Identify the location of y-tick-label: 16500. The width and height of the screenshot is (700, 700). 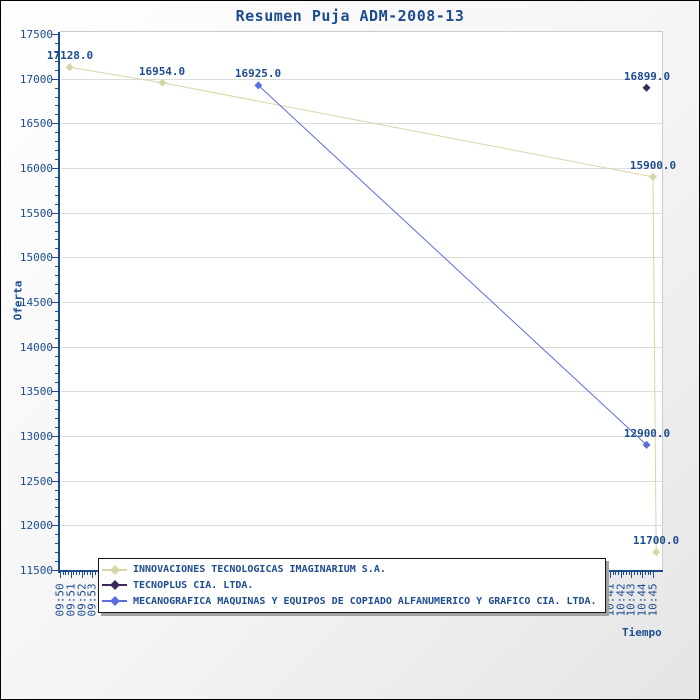
(36, 123).